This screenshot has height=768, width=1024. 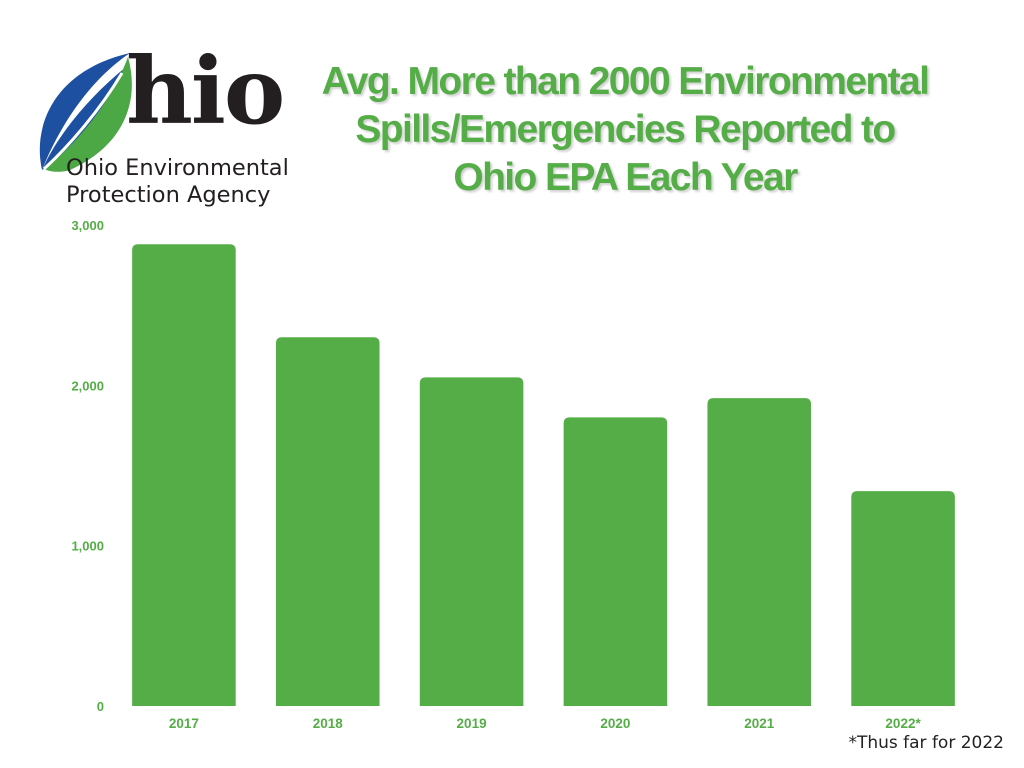 I want to click on y-tick-label: 1,000, so click(x=87, y=546).